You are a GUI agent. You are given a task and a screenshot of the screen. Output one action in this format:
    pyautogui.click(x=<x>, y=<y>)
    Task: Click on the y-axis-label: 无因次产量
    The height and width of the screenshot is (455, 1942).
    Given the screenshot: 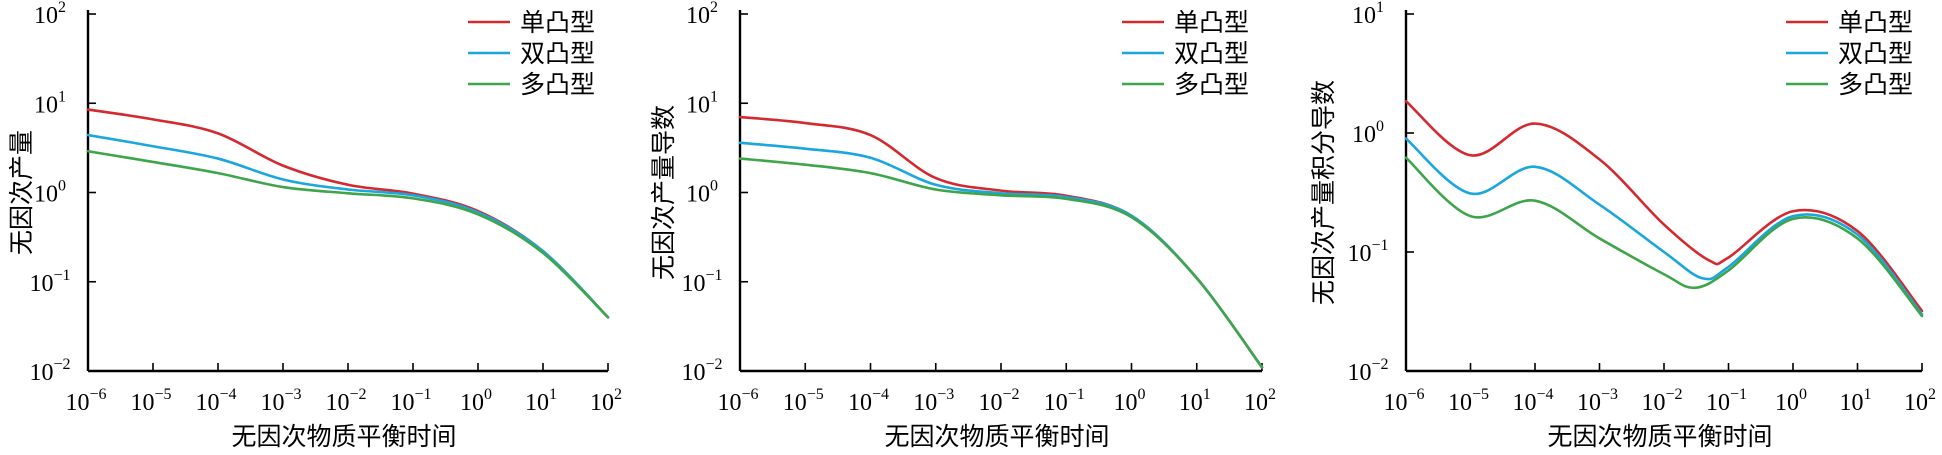 What is the action you would take?
    pyautogui.click(x=21, y=192)
    